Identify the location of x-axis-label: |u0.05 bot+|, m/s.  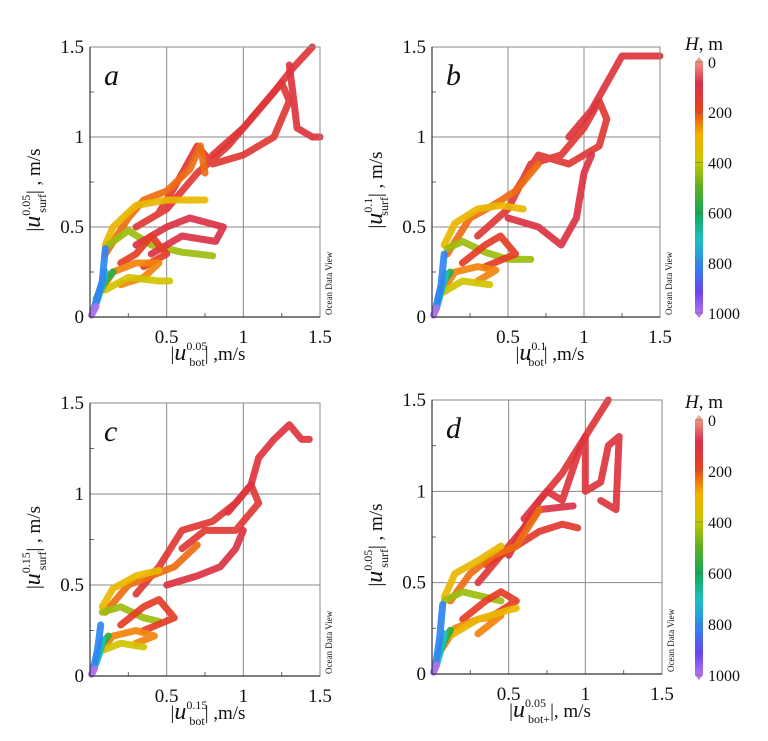
(550, 711).